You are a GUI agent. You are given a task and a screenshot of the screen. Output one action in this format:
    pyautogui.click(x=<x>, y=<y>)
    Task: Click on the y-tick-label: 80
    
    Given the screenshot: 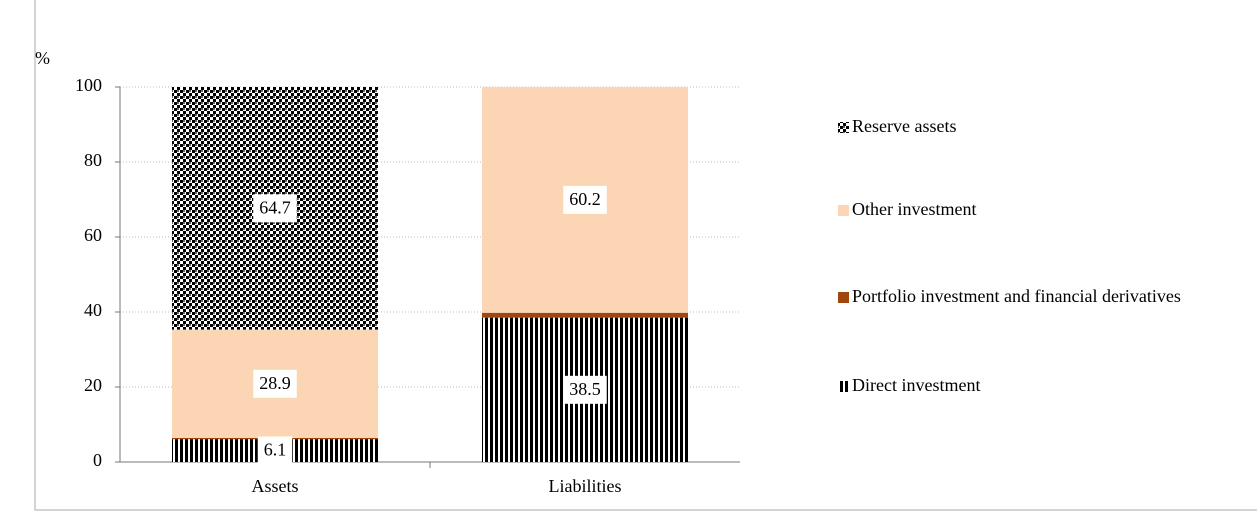 What is the action you would take?
    pyautogui.click(x=93, y=160)
    